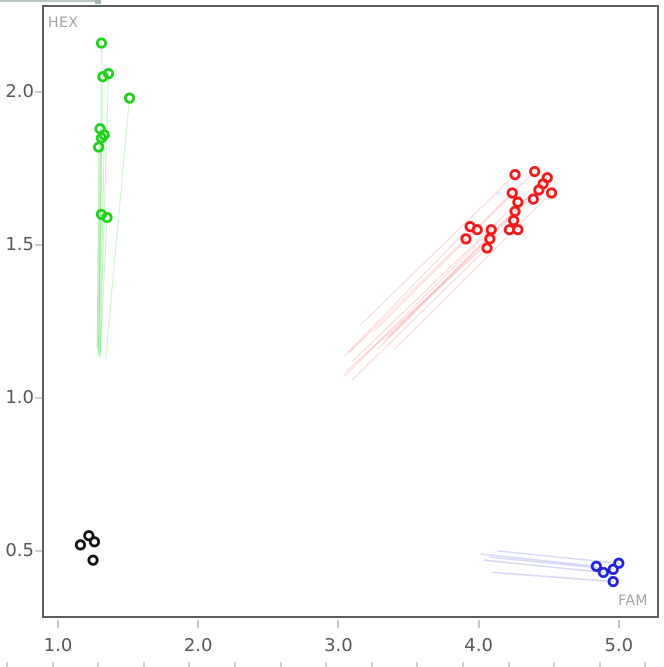 Image resolution: width=664 pixels, height=667 pixels. What do you see at coordinates (48, 1) in the screenshot?
I see `top-tab-underline-fragment` at bounding box center [48, 1].